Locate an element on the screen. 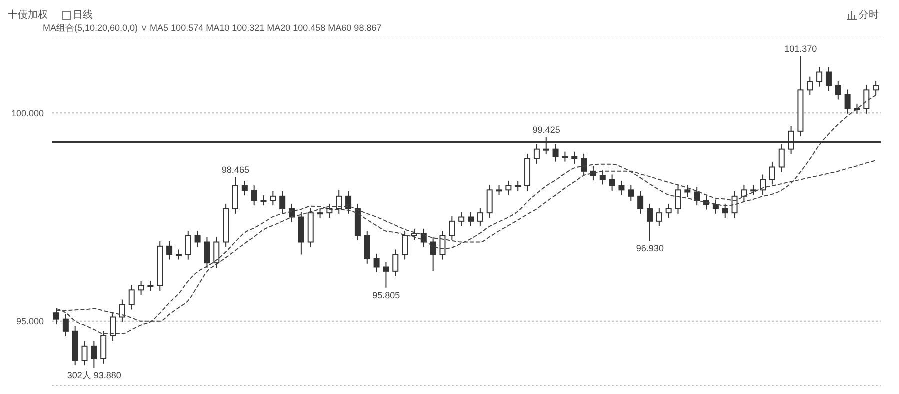 This screenshot has width=899, height=394. annotation: 101.370 is located at coordinates (801, 49).